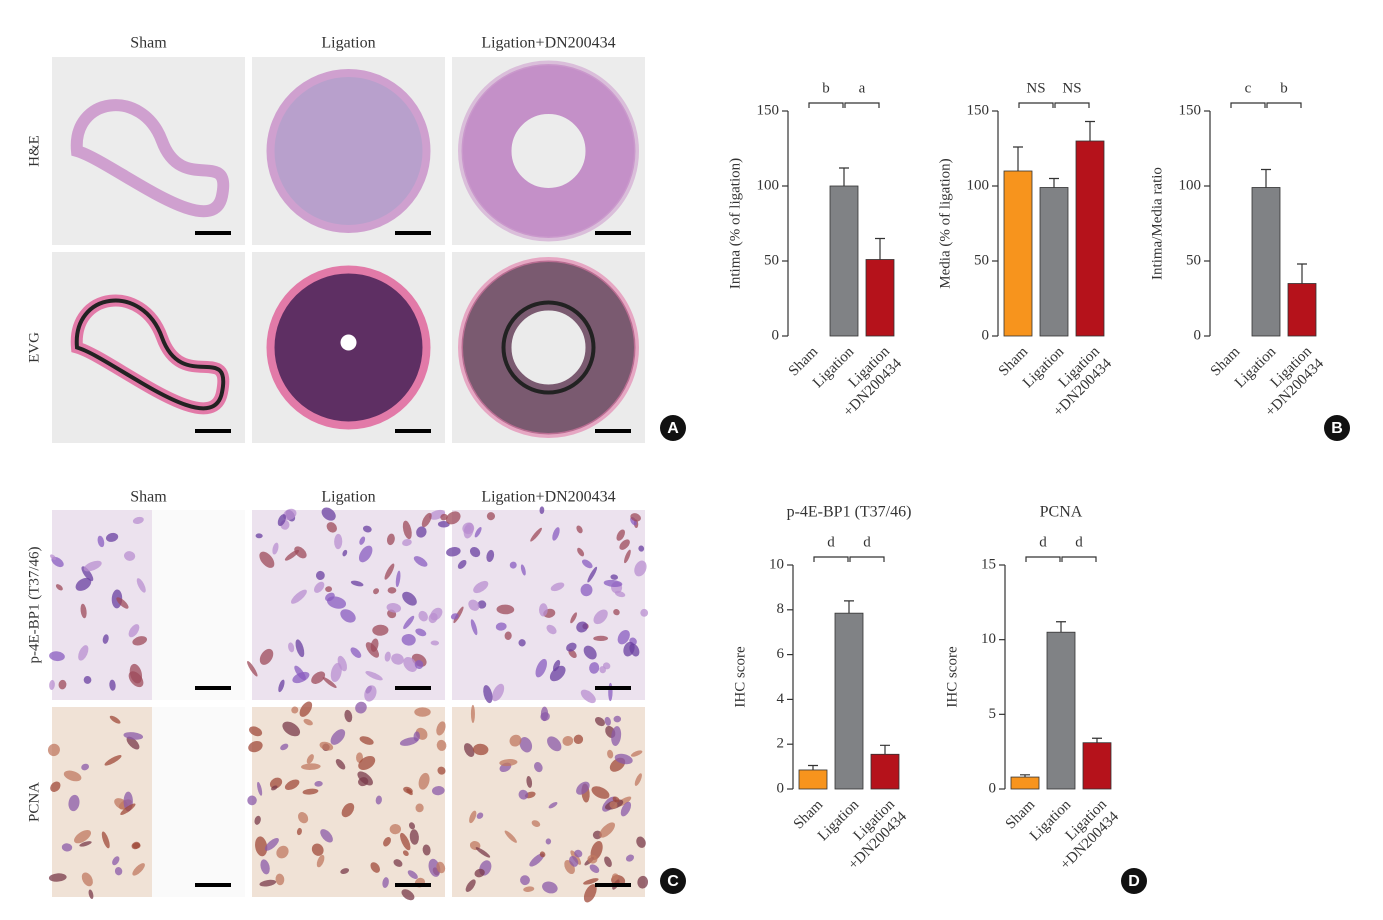  I want to click on vessel-outer, so click(548, 151).